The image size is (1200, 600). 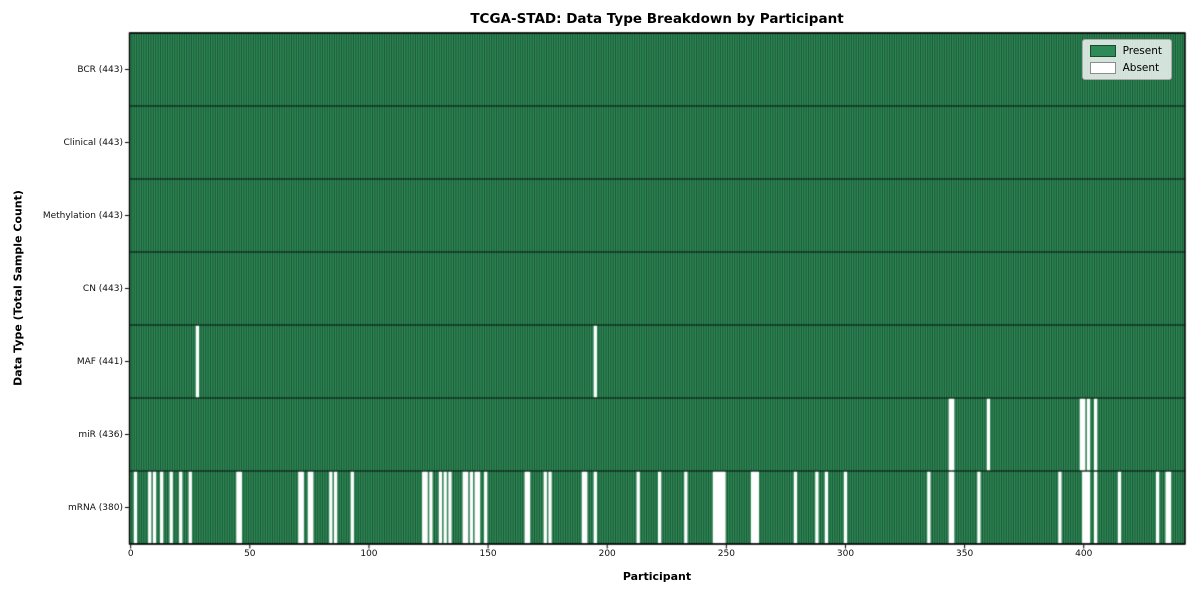 I want to click on absent-swatch-icon, so click(x=1102, y=68).